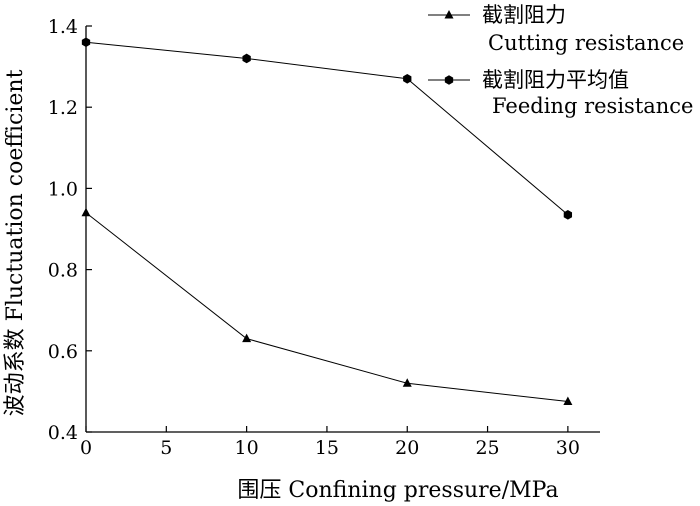 The width and height of the screenshot is (700, 506). What do you see at coordinates (556, 29) in the screenshot?
I see `legend-item-1: 截割阻力 Cutting resistance` at bounding box center [556, 29].